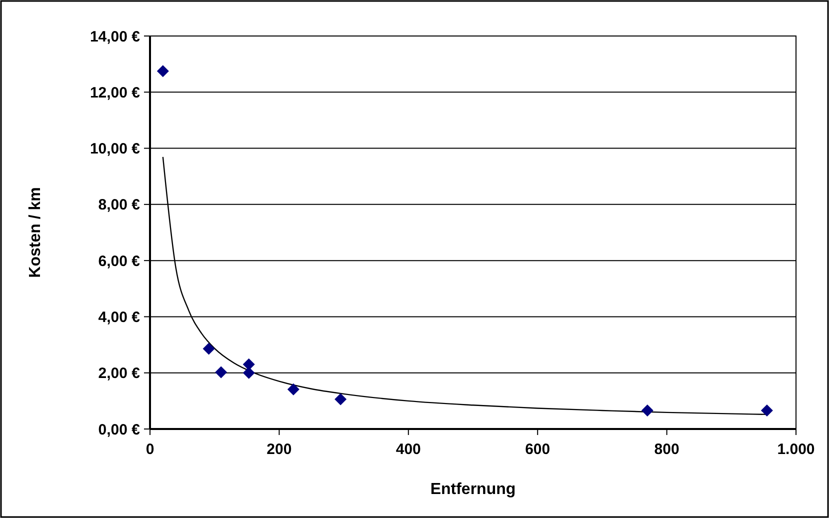 The image size is (829, 518). What do you see at coordinates (408, 449) in the screenshot?
I see `x-tick-label: 400` at bounding box center [408, 449].